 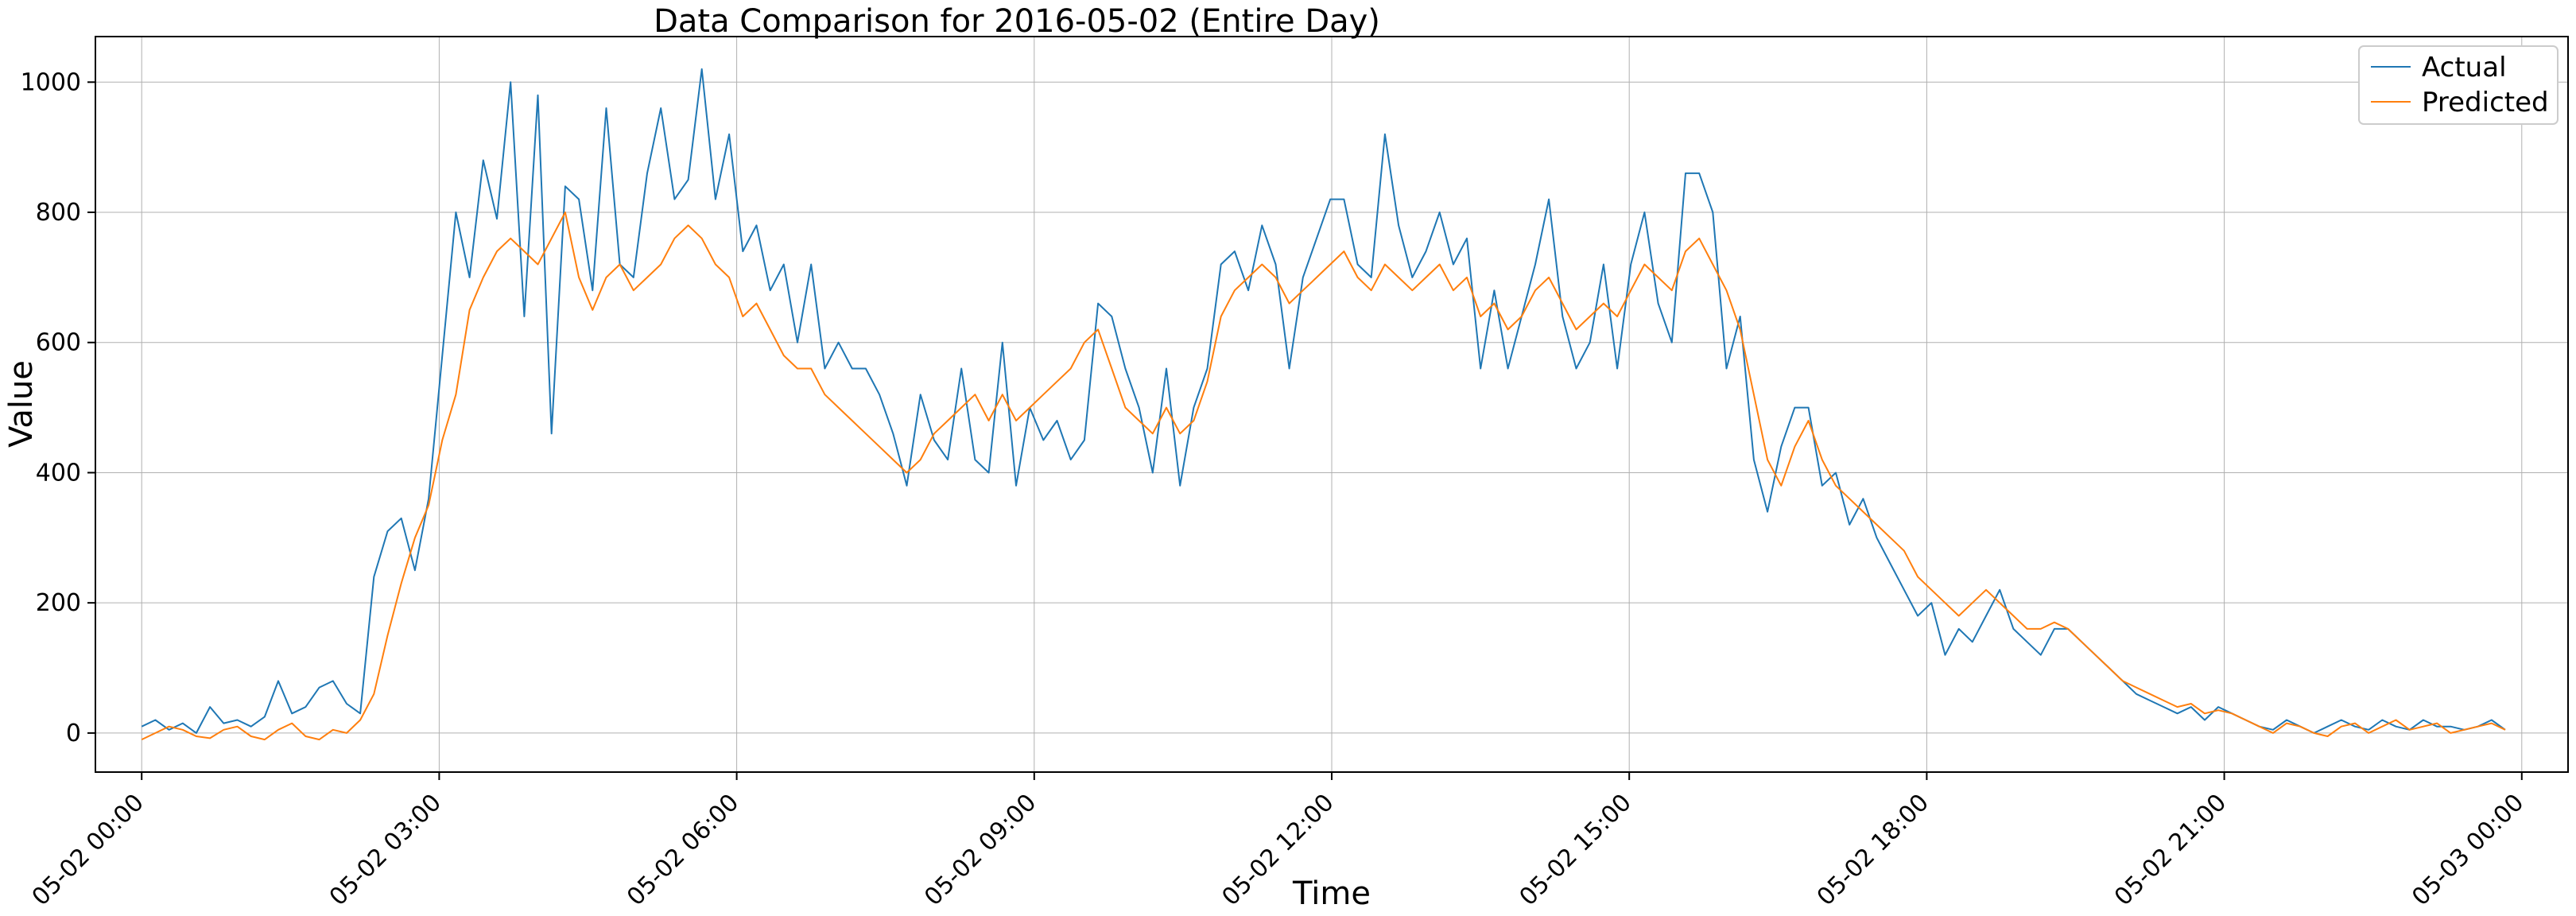 What do you see at coordinates (683, 850) in the screenshot?
I see `x-tick-label: 05-02 06:00` at bounding box center [683, 850].